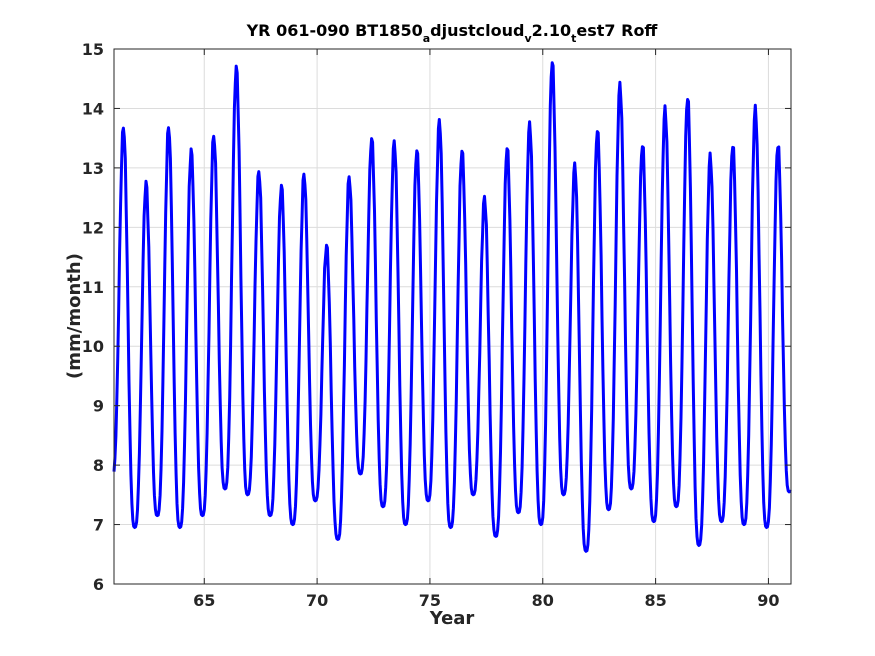 The height and width of the screenshot is (656, 875). What do you see at coordinates (477, 30) in the screenshot?
I see `title-part-2: djustcloud` at bounding box center [477, 30].